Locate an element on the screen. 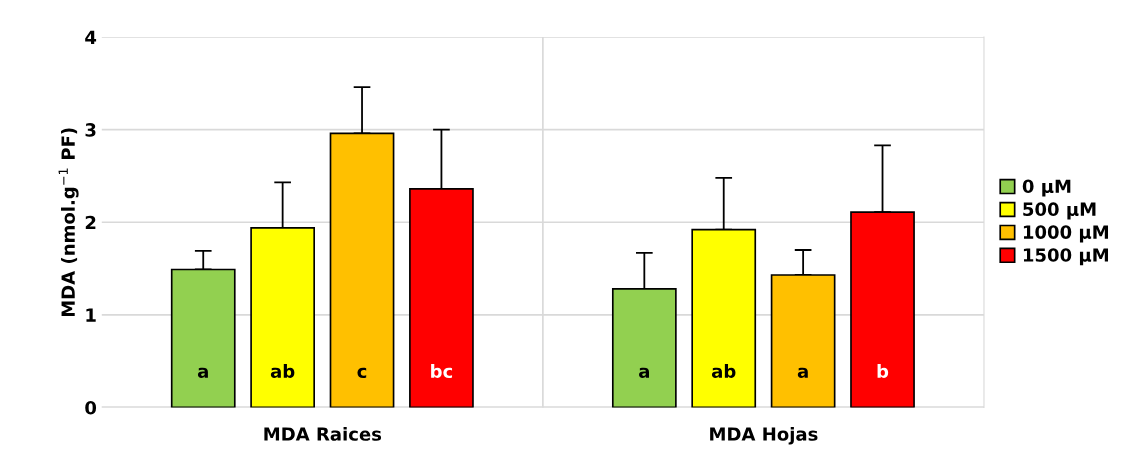 The image size is (1131, 463). data-label: b is located at coordinates (883, 371).